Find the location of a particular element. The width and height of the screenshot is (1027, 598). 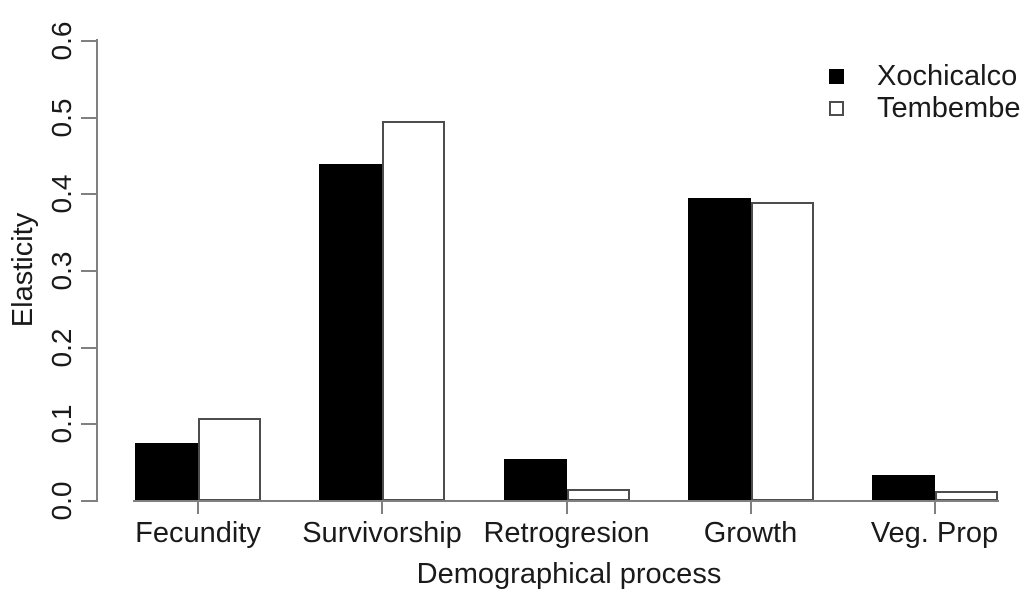

legend-item-xochicalco: Xochicalco is located at coordinates (924, 76).